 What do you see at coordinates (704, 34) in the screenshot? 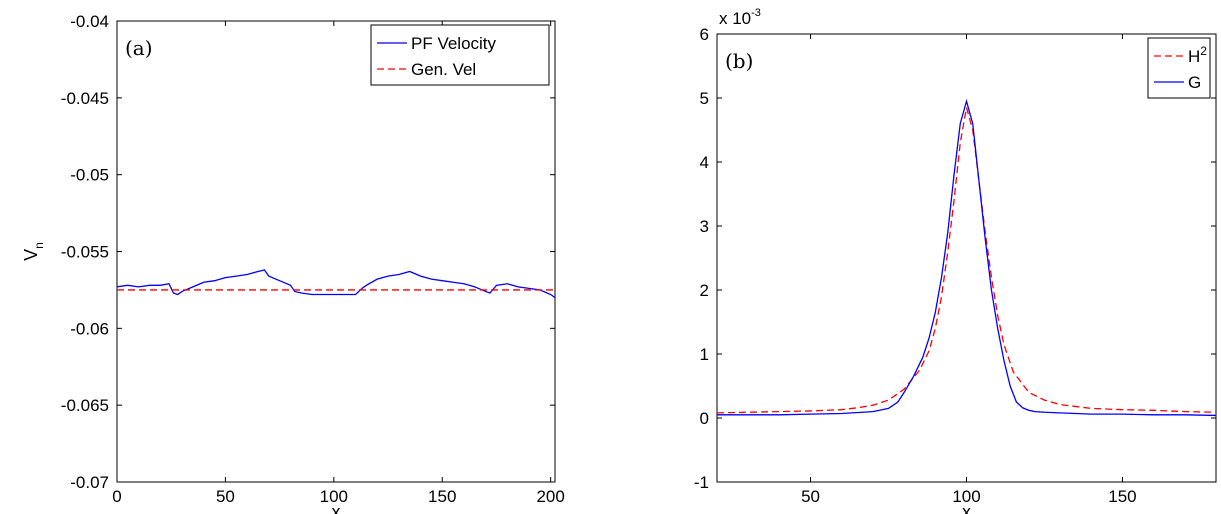
I see `y-tick-label: 6` at bounding box center [704, 34].